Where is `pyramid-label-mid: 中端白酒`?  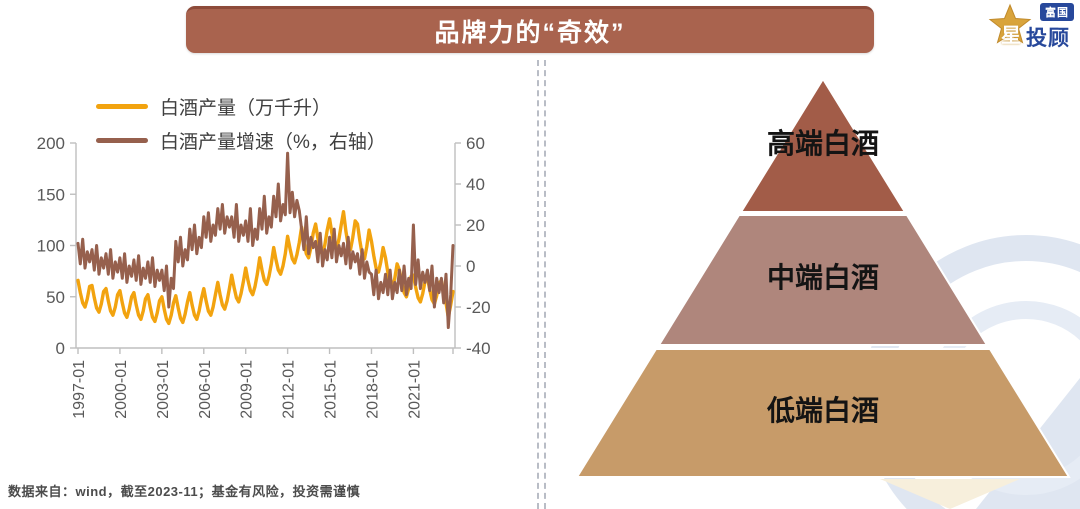 pyramid-label-mid: 中端白酒 is located at coordinates (823, 277).